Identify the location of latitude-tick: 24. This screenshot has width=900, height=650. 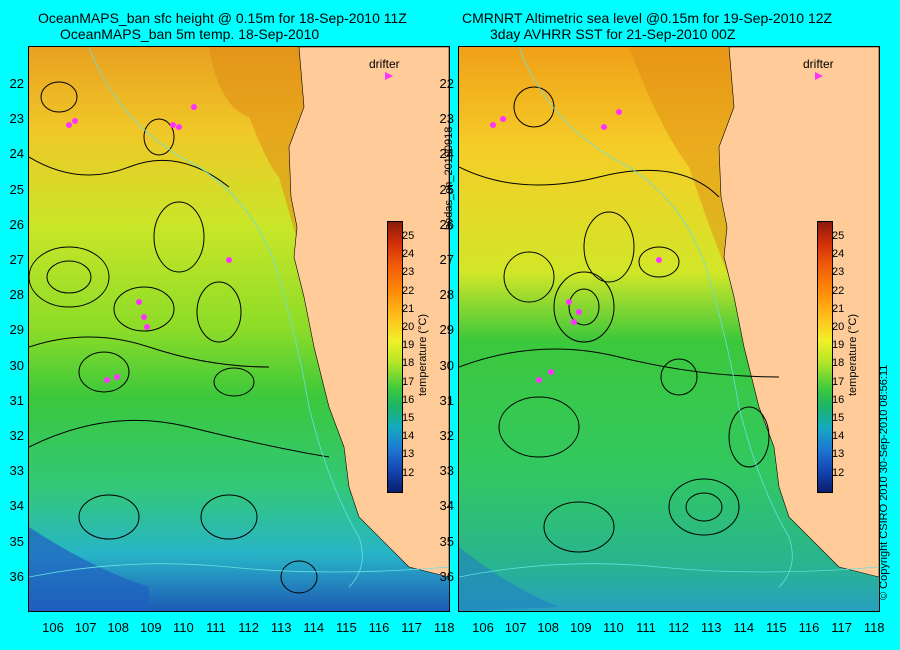
(446, 154).